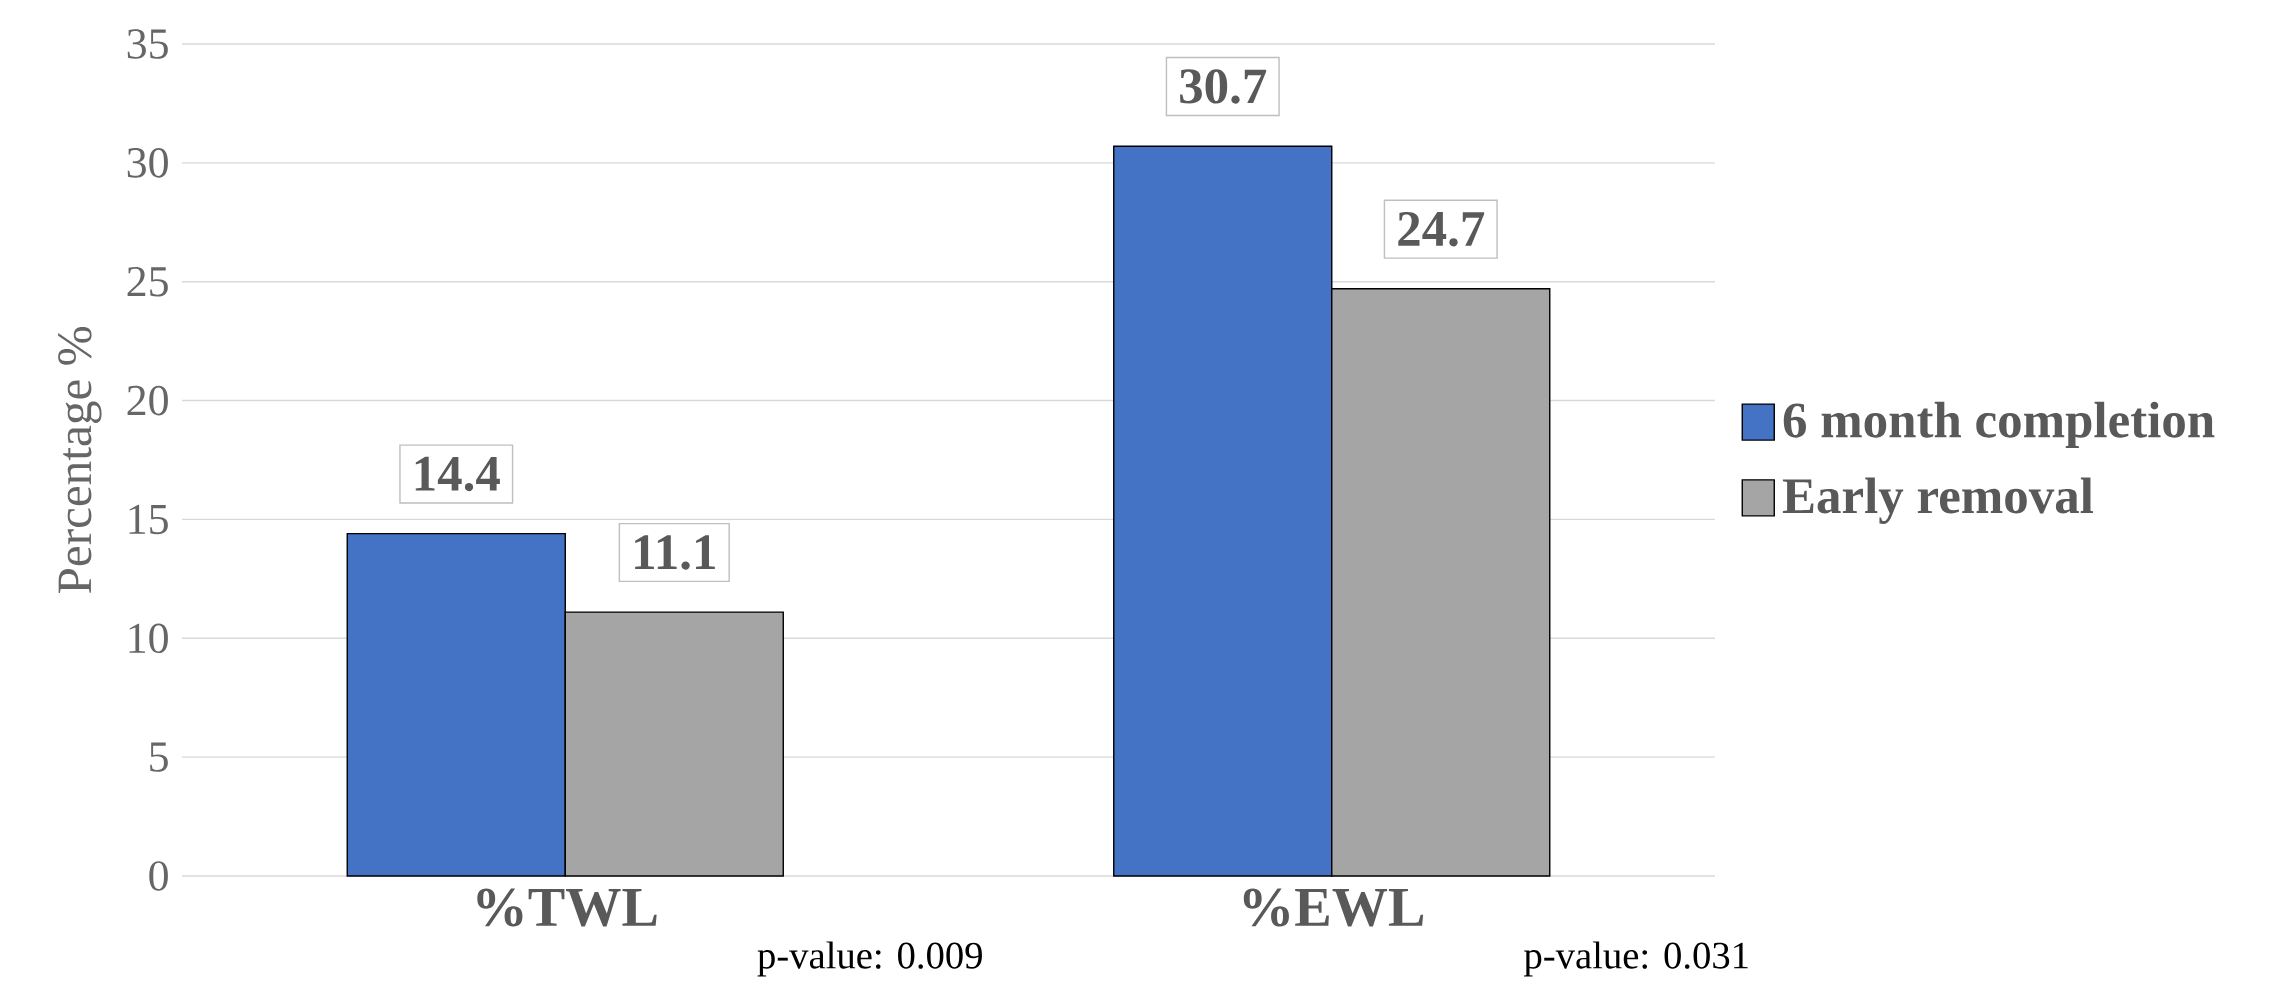  What do you see at coordinates (1636, 959) in the screenshot?
I see `text: p-value: 0.031` at bounding box center [1636, 959].